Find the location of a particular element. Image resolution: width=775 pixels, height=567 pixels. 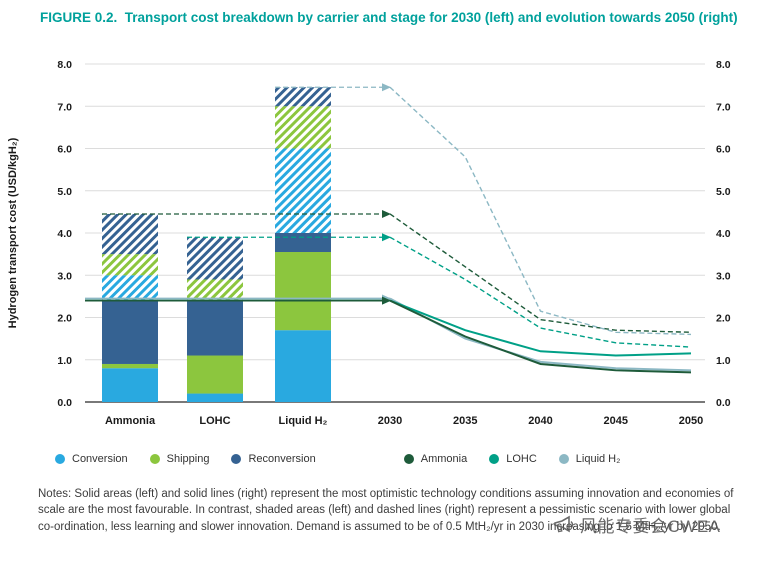

x-label-2050: 2050 is located at coordinates (691, 421).